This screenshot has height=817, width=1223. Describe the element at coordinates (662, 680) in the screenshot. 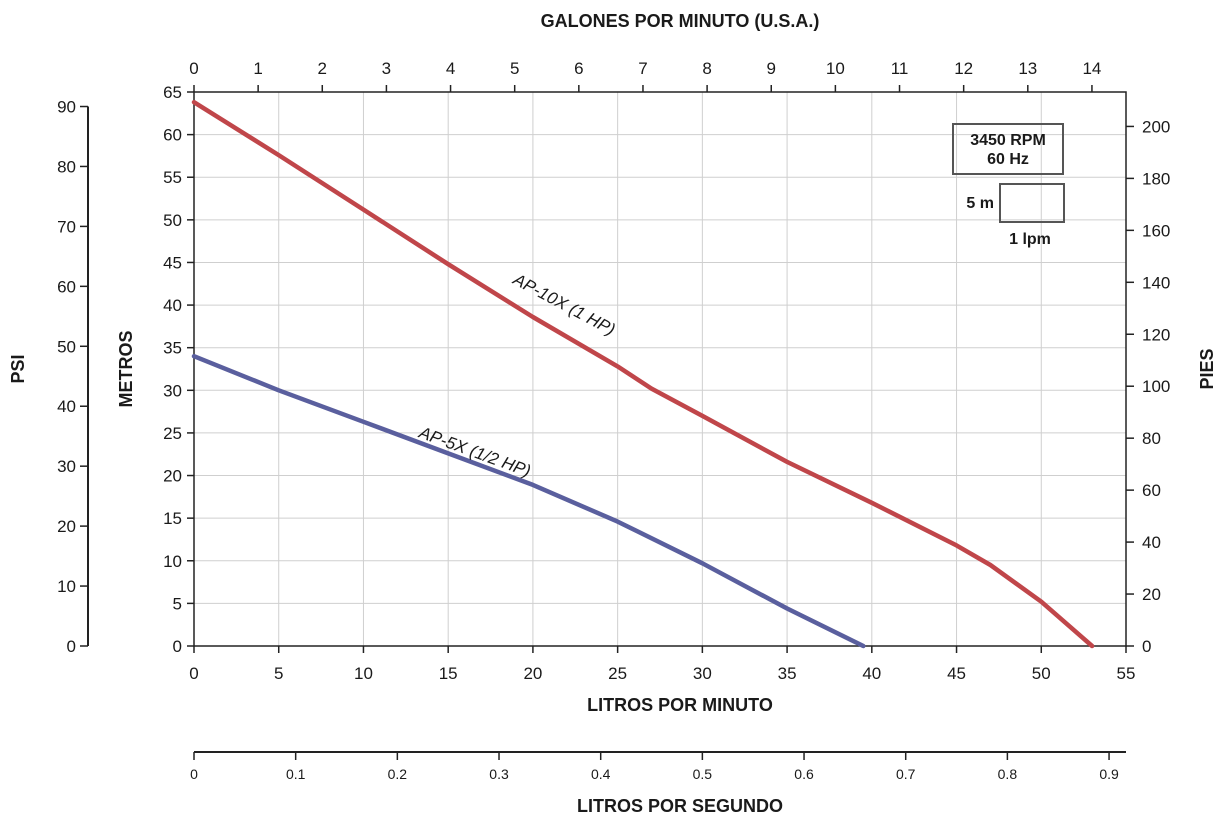

I see `x-axis: LITROS POR MINUTO 0 5 10 15 20 25 30 35 40 45 50 55` at that location.